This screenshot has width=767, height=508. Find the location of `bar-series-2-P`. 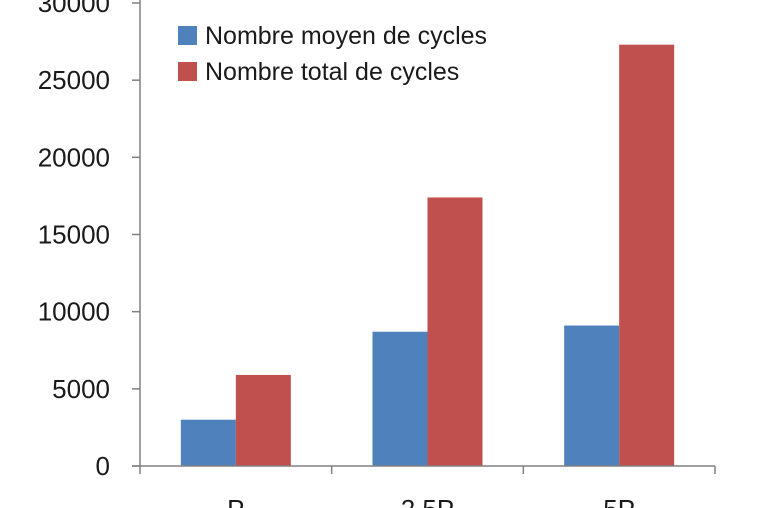

bar-series-2-P is located at coordinates (263, 420).